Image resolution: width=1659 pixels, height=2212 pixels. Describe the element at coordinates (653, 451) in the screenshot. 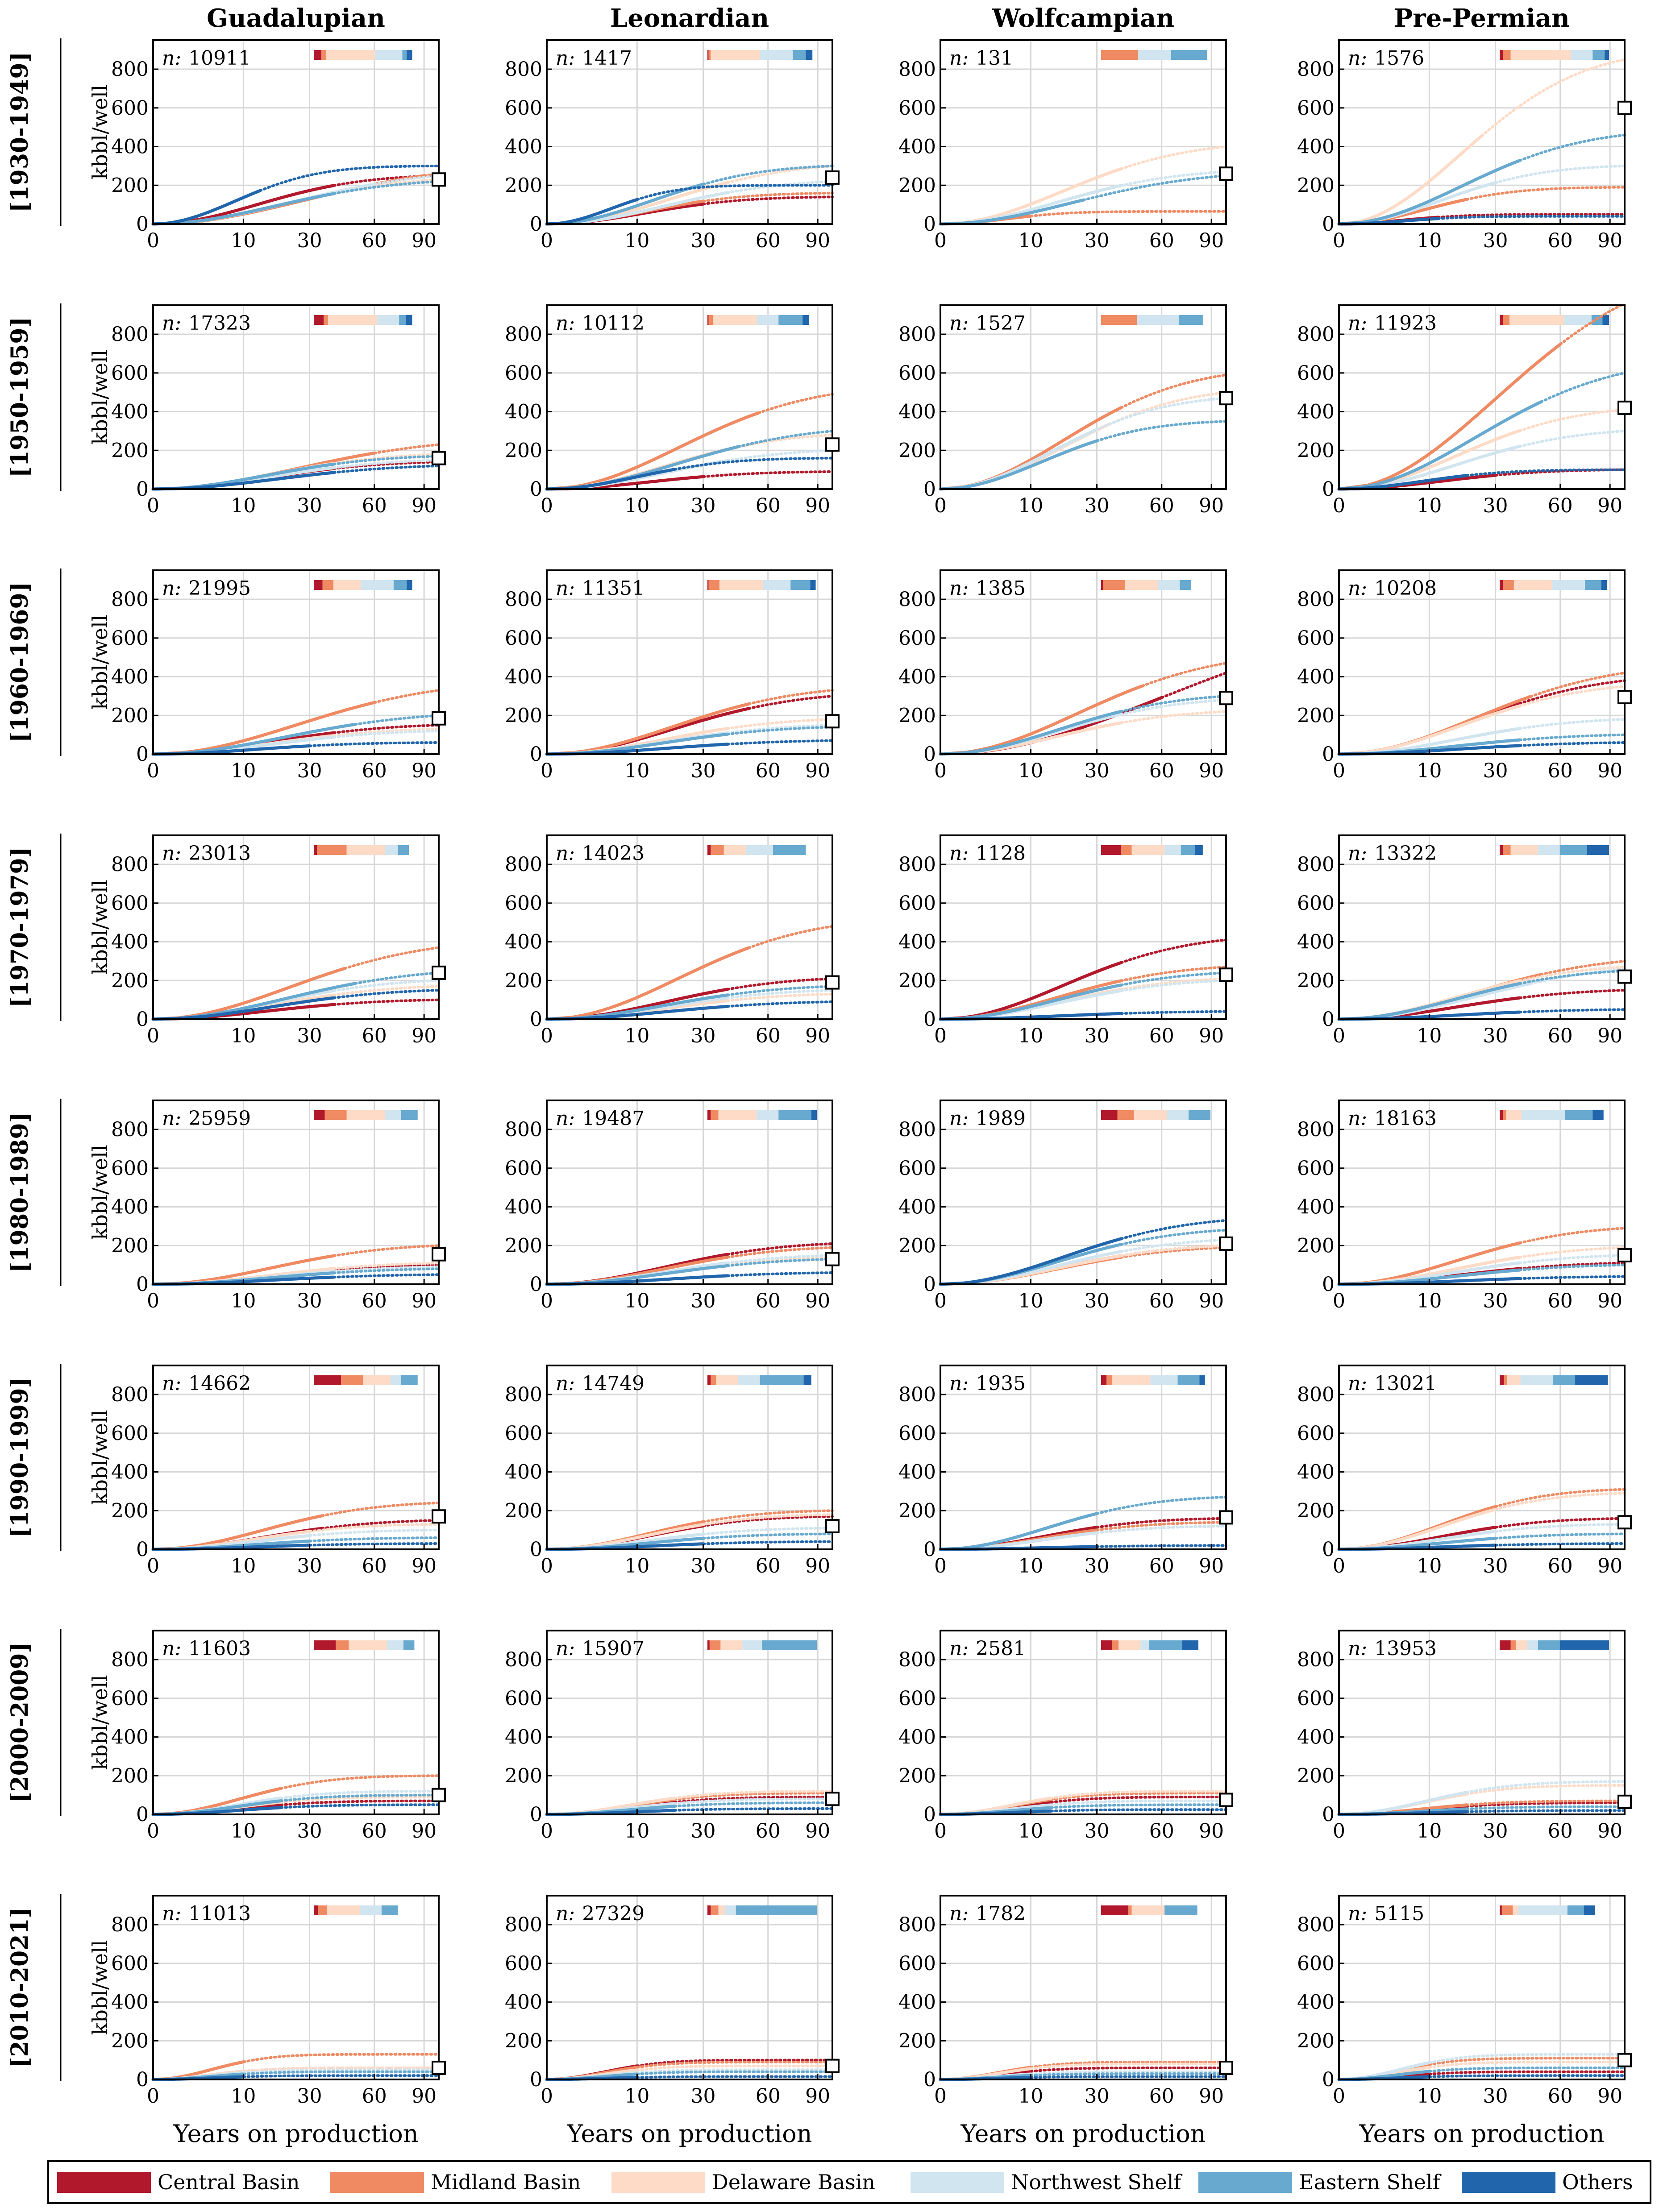

I see `curve-midland-basin` at that location.